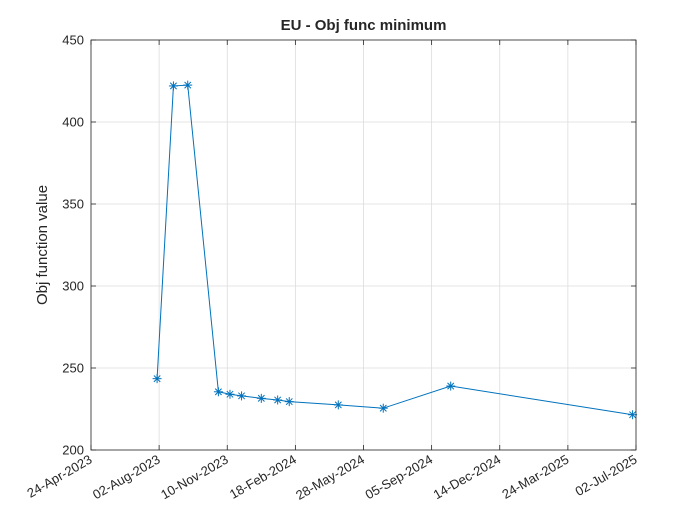 This screenshot has width=700, height=530. Describe the element at coordinates (73, 245) in the screenshot. I see `y-tick-labels: 200 250 300 350 400 450` at that location.